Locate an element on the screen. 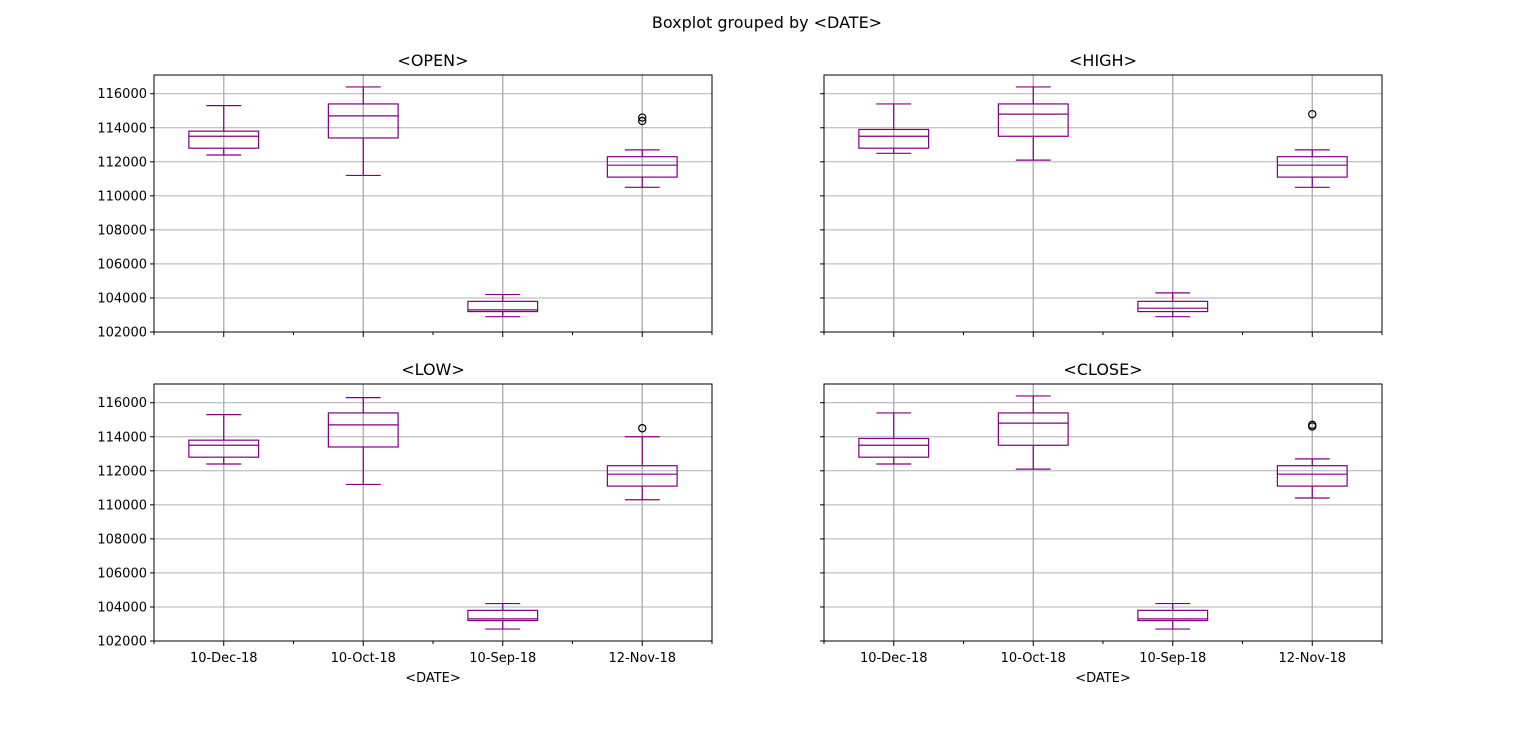  subplot-title: <HIGH> is located at coordinates (1103, 60).